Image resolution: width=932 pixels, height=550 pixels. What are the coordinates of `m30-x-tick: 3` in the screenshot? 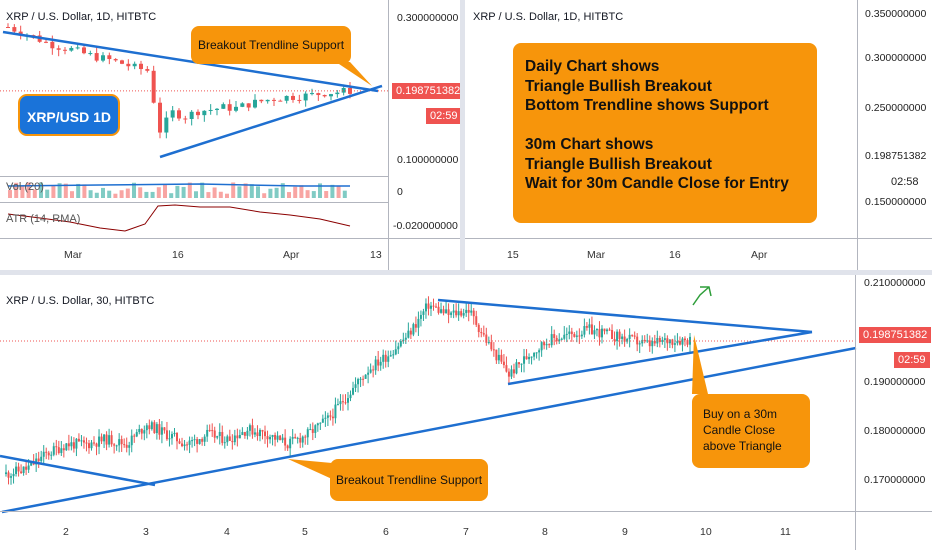 It's located at (146, 532).